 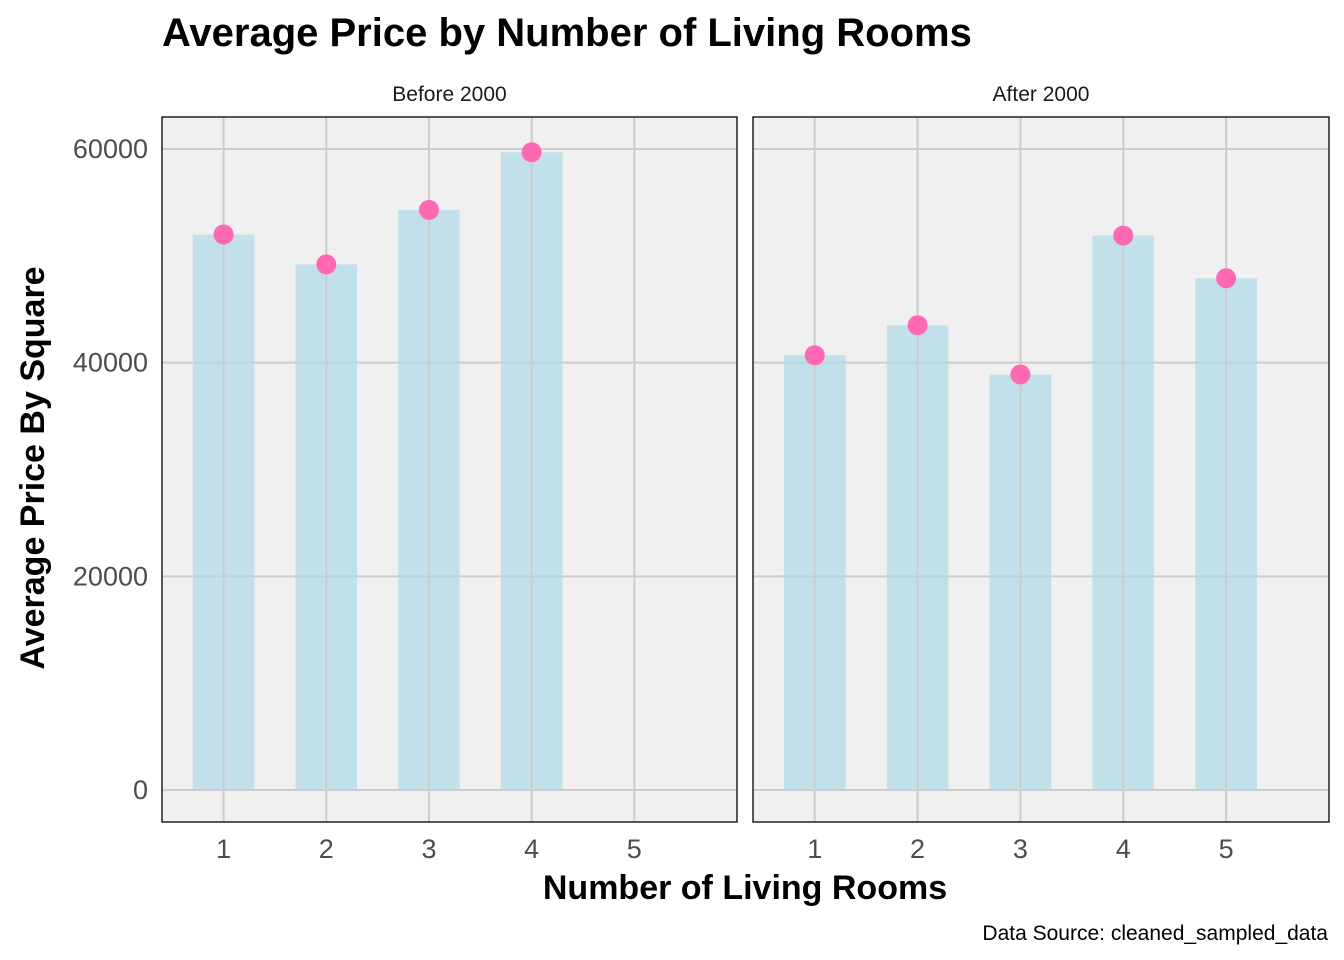 What do you see at coordinates (33, 467) in the screenshot?
I see `y-axis-title: Average Price By Square` at bounding box center [33, 467].